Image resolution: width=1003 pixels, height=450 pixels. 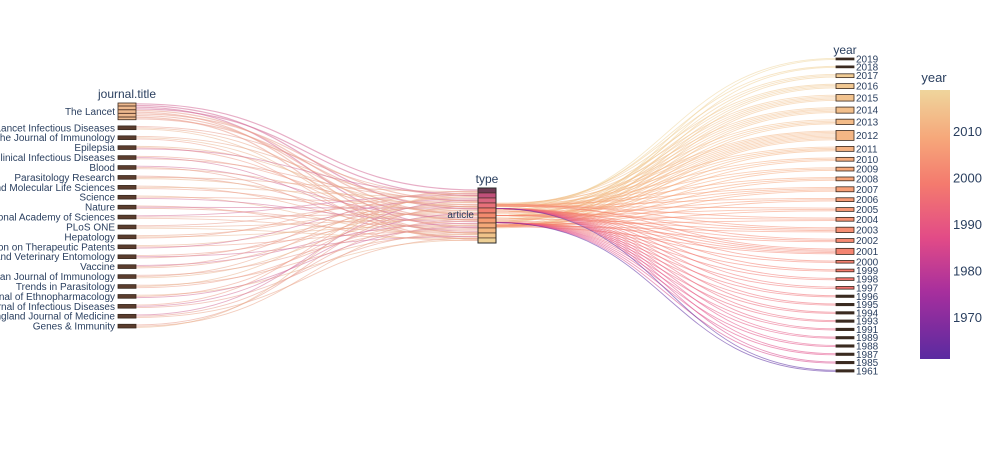 I want to click on category-year-2017, so click(x=845, y=76).